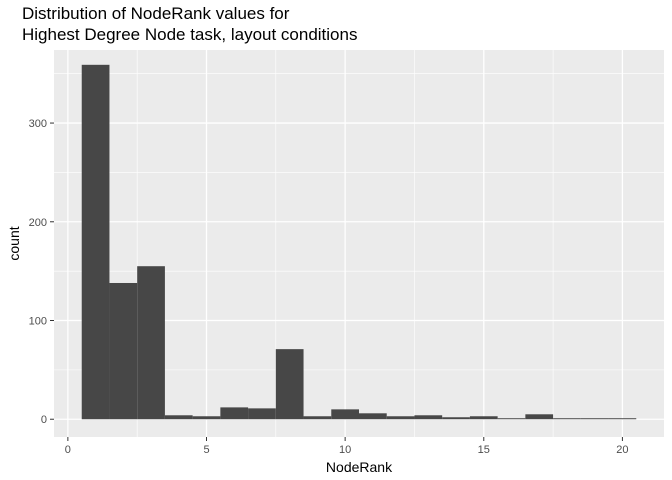 This screenshot has width=672, height=480. I want to click on x-tick-label: 5, so click(206, 450).